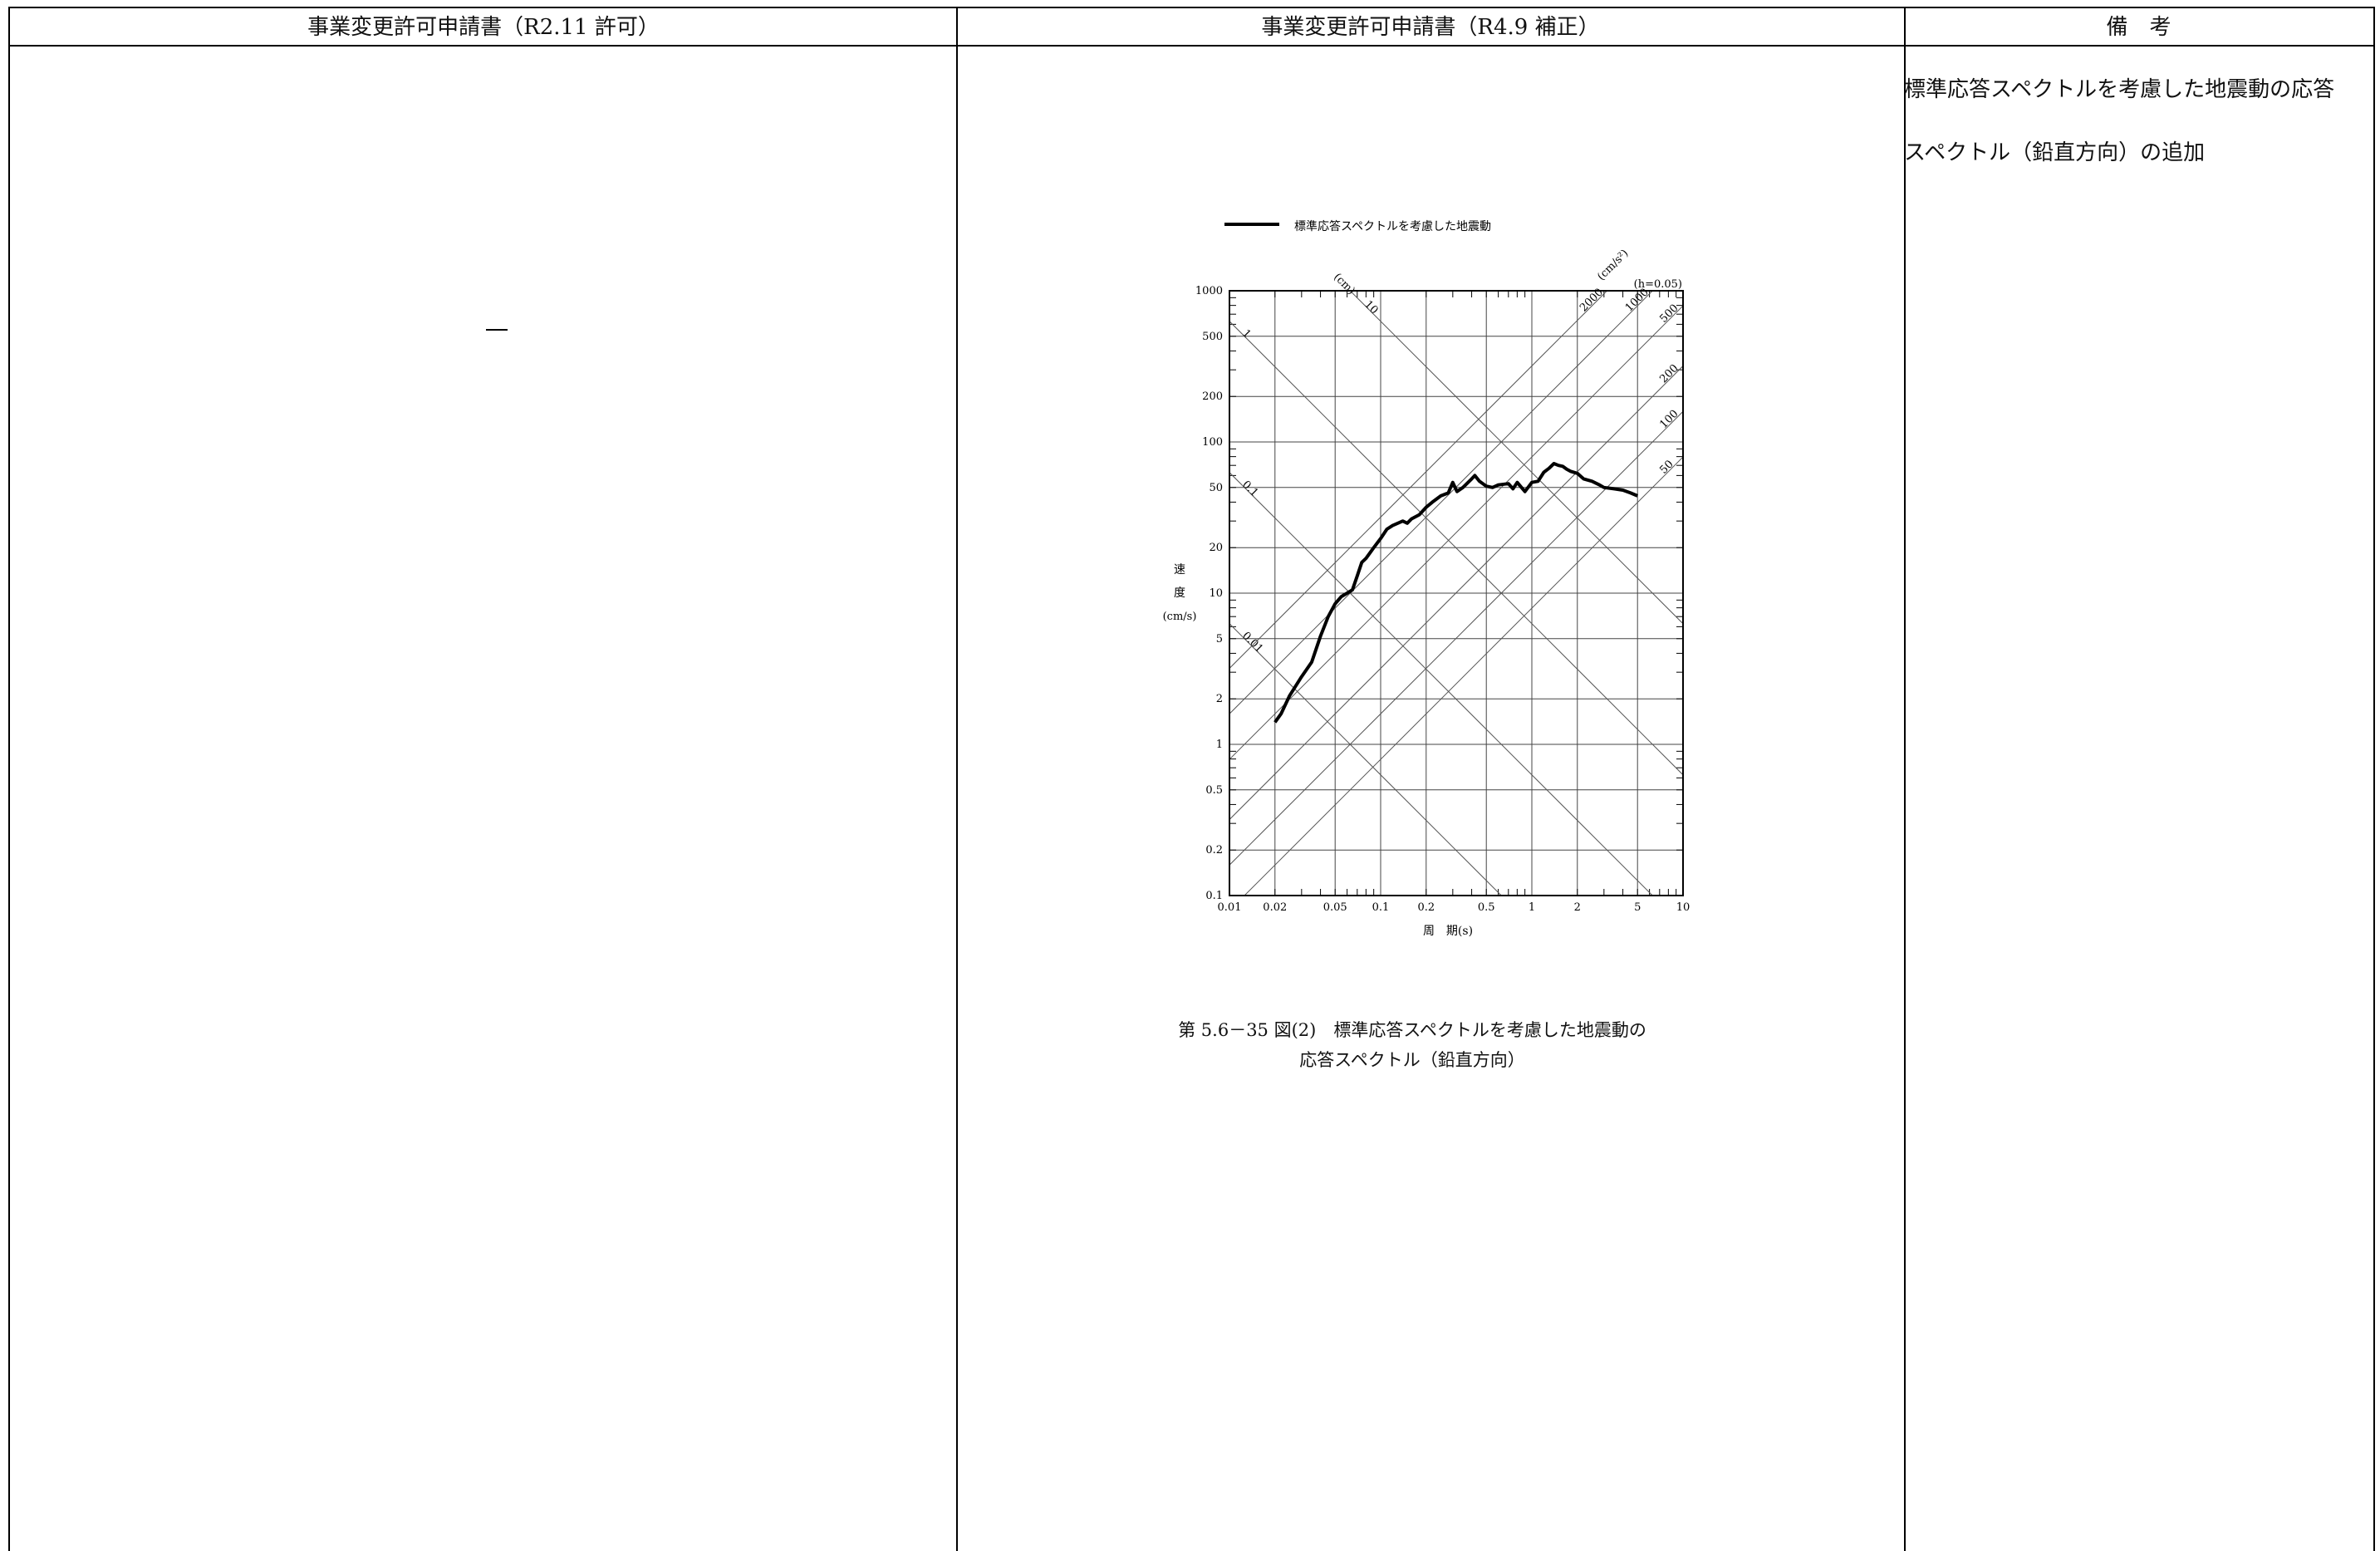 This screenshot has width=2380, height=1551. Describe the element at coordinates (1212, 337) in the screenshot. I see `y-tick-label: 500` at that location.